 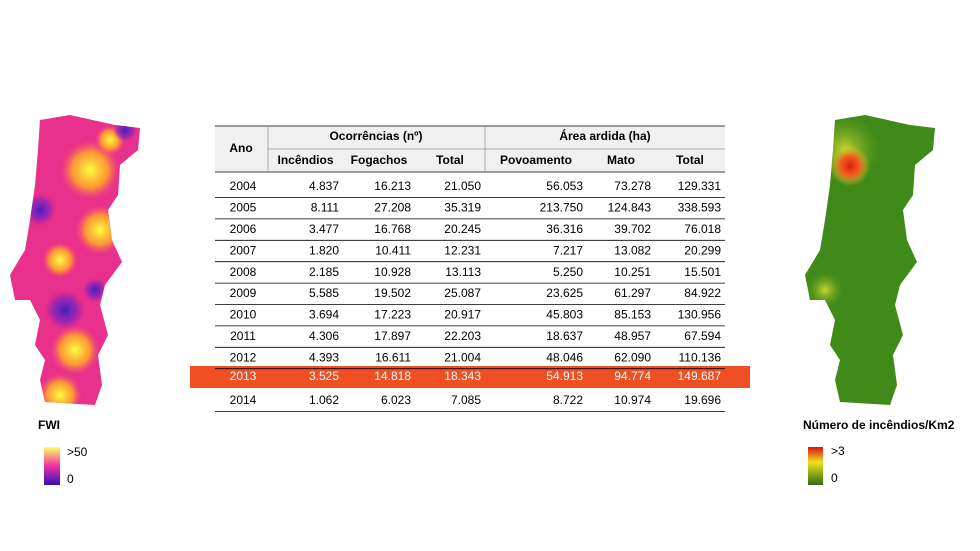 I want to click on row-year: 2013, so click(x=243, y=376).